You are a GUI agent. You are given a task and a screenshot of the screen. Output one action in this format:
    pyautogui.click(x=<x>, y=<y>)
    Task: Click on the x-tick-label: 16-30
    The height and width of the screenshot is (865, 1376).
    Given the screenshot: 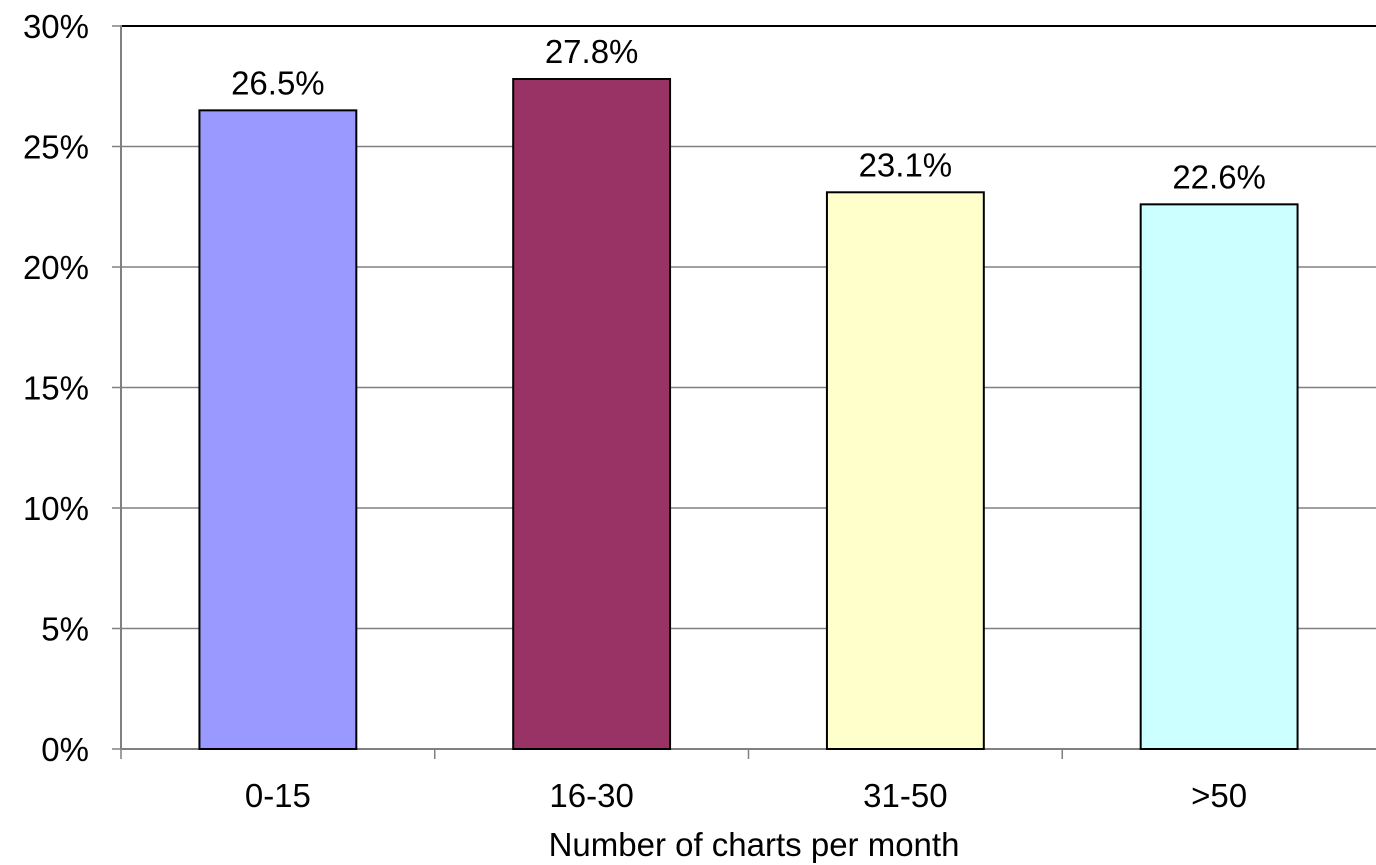 What is the action you would take?
    pyautogui.click(x=591, y=795)
    